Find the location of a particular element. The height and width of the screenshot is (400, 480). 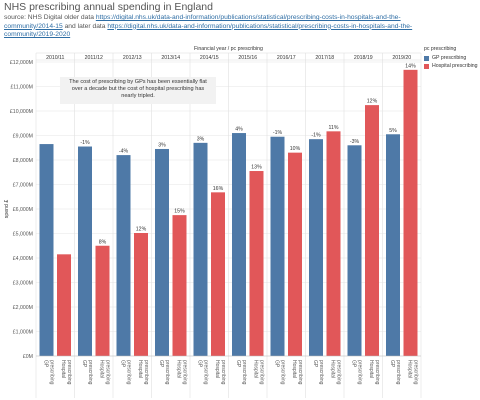

data-label: 4% is located at coordinates (239, 130).